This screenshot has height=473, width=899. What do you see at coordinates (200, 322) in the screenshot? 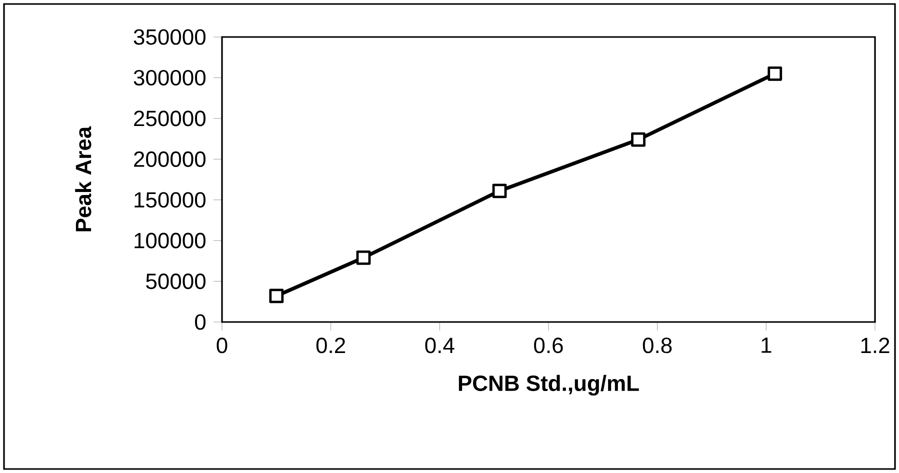
I see `y-tick-label: 0` at bounding box center [200, 322].